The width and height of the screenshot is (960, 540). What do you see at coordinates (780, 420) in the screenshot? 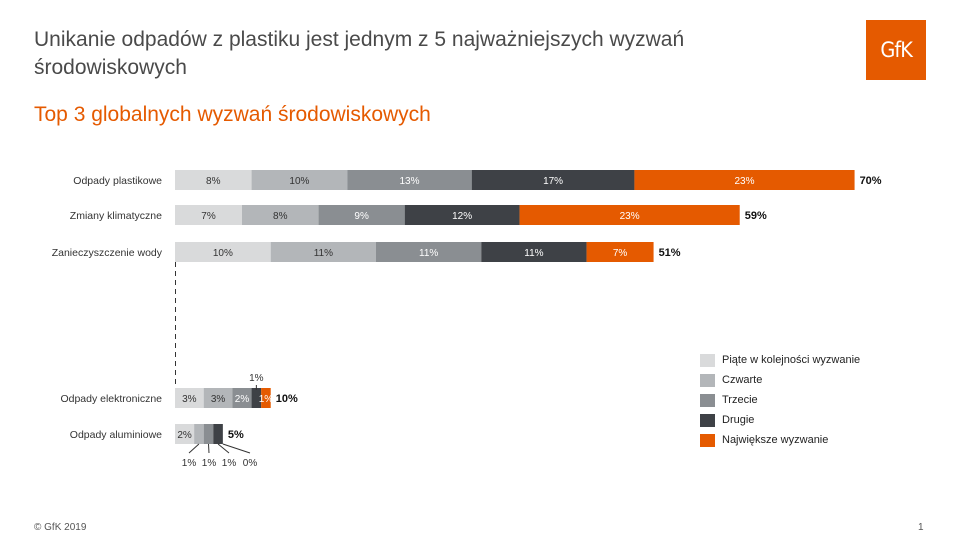
I see `legend-item: Drugie` at bounding box center [780, 420].